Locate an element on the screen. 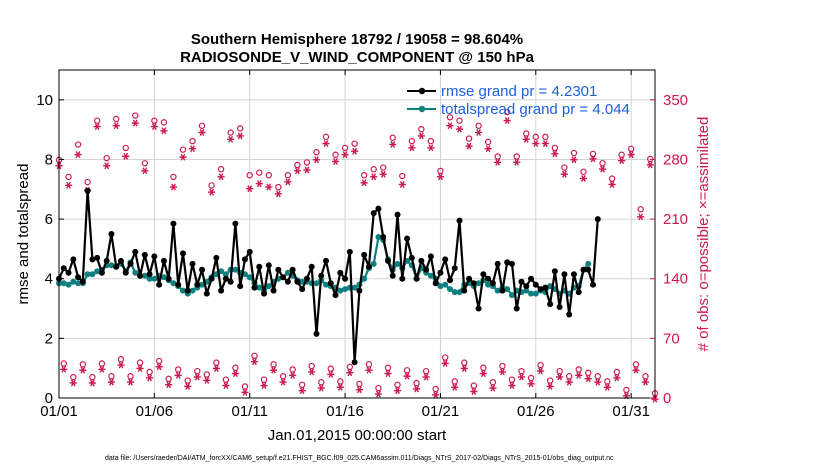 This screenshot has width=830, height=470. y-right-tick-label: 70 is located at coordinates (671, 338).